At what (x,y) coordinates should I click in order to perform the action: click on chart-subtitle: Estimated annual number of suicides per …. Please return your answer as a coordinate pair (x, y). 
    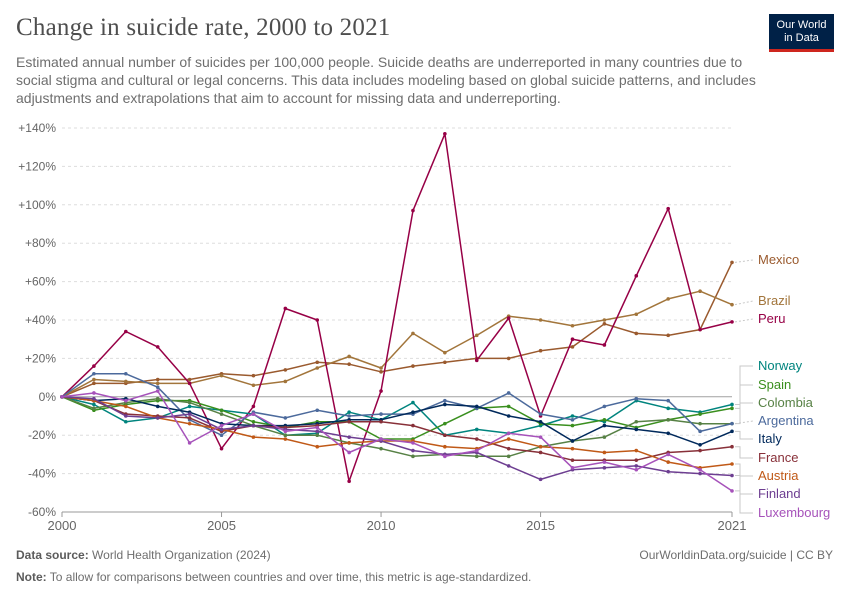
    Looking at the image, I should click on (386, 80).